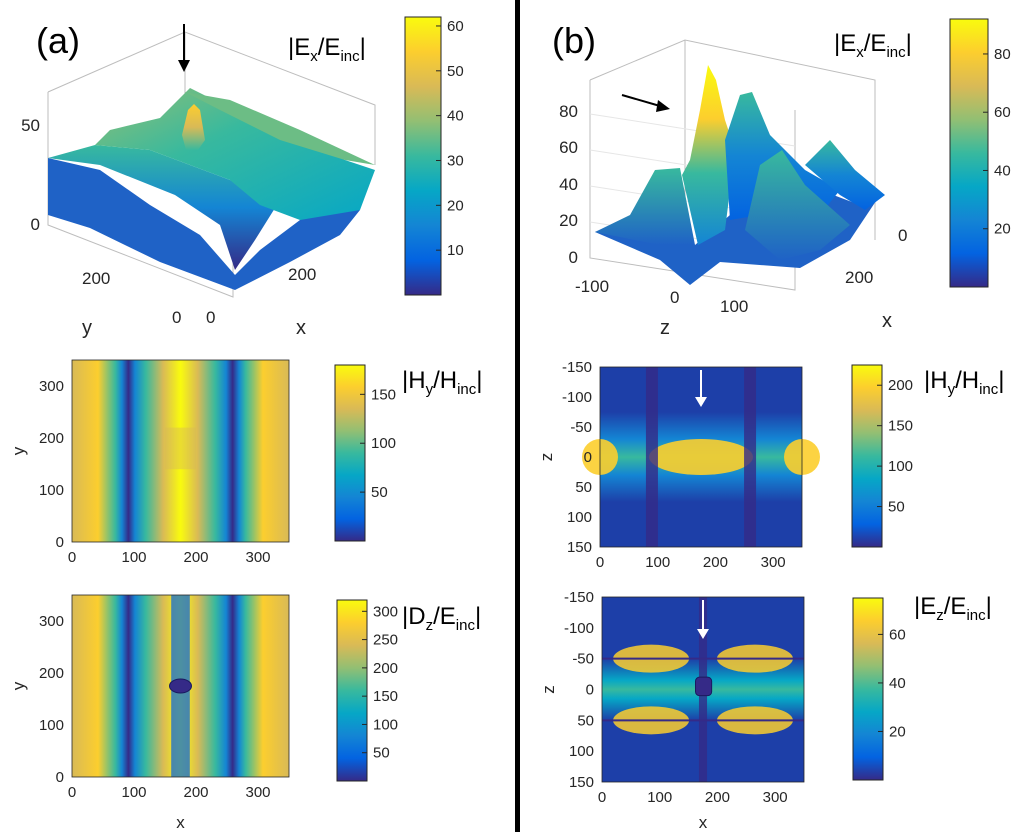 Image resolution: width=1031 pixels, height=832 pixels. What do you see at coordinates (882, 456) in the screenshot?
I see `colorbar-b-hy: 50 100 150 200` at bounding box center [882, 456].